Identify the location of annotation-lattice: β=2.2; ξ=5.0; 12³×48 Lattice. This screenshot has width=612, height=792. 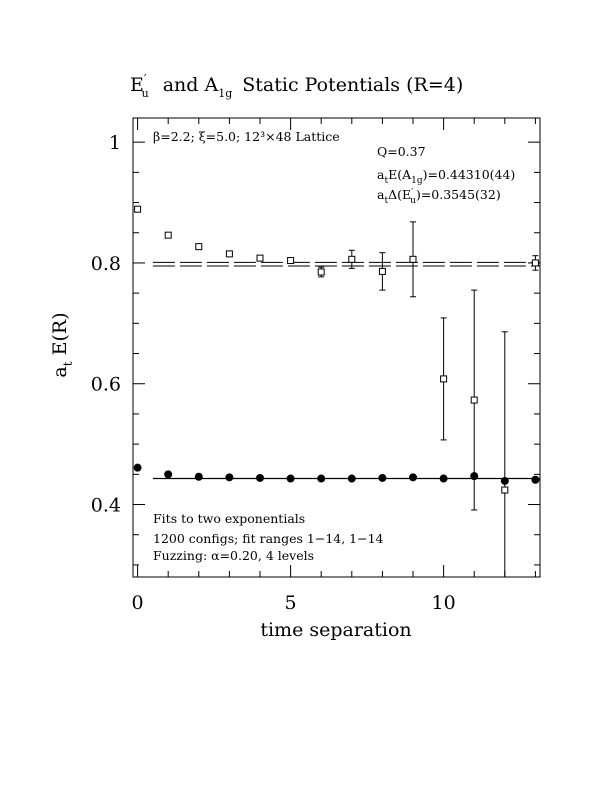
(246, 136).